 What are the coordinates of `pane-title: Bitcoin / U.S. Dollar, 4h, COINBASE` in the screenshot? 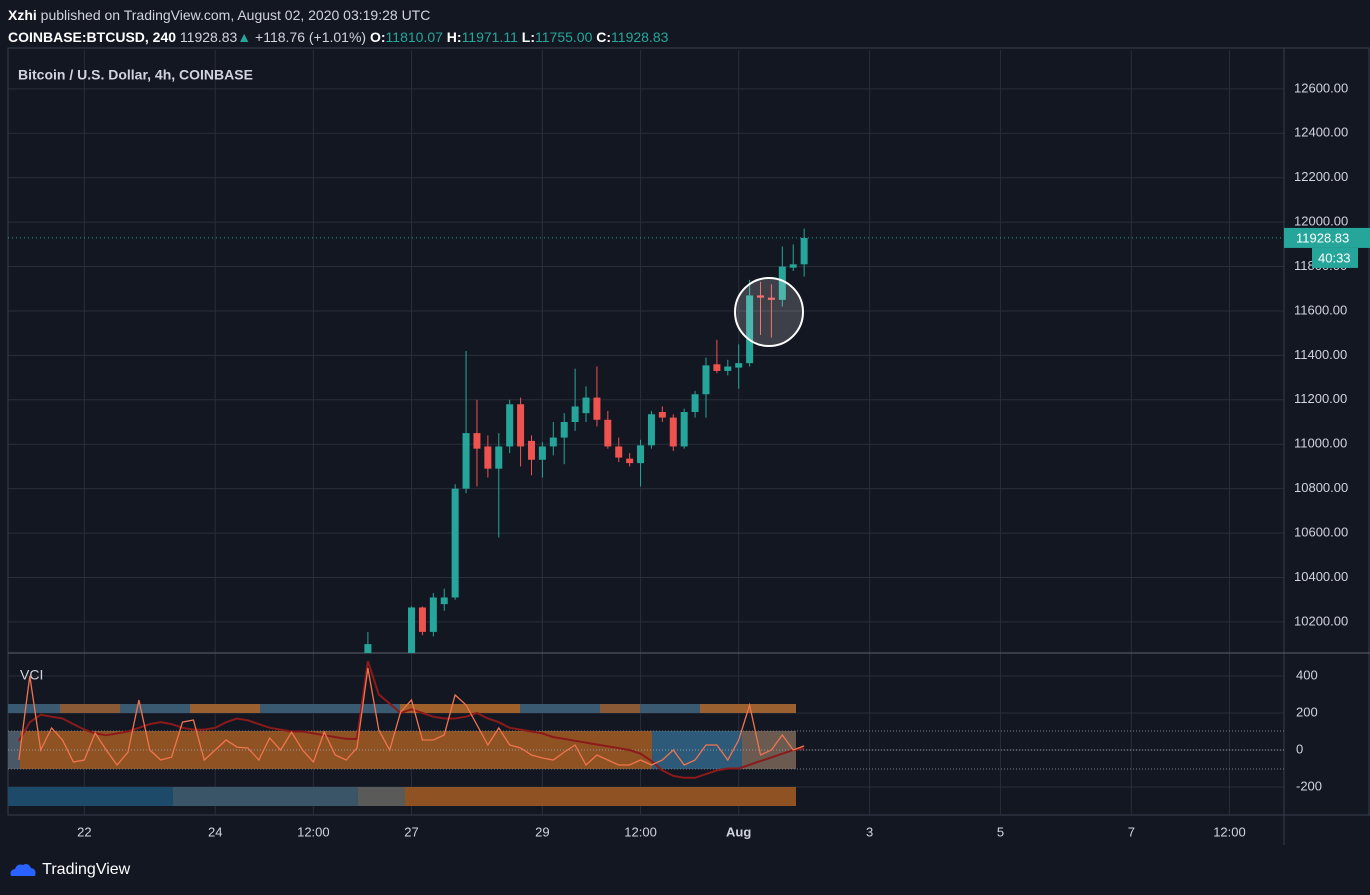 It's located at (135, 75).